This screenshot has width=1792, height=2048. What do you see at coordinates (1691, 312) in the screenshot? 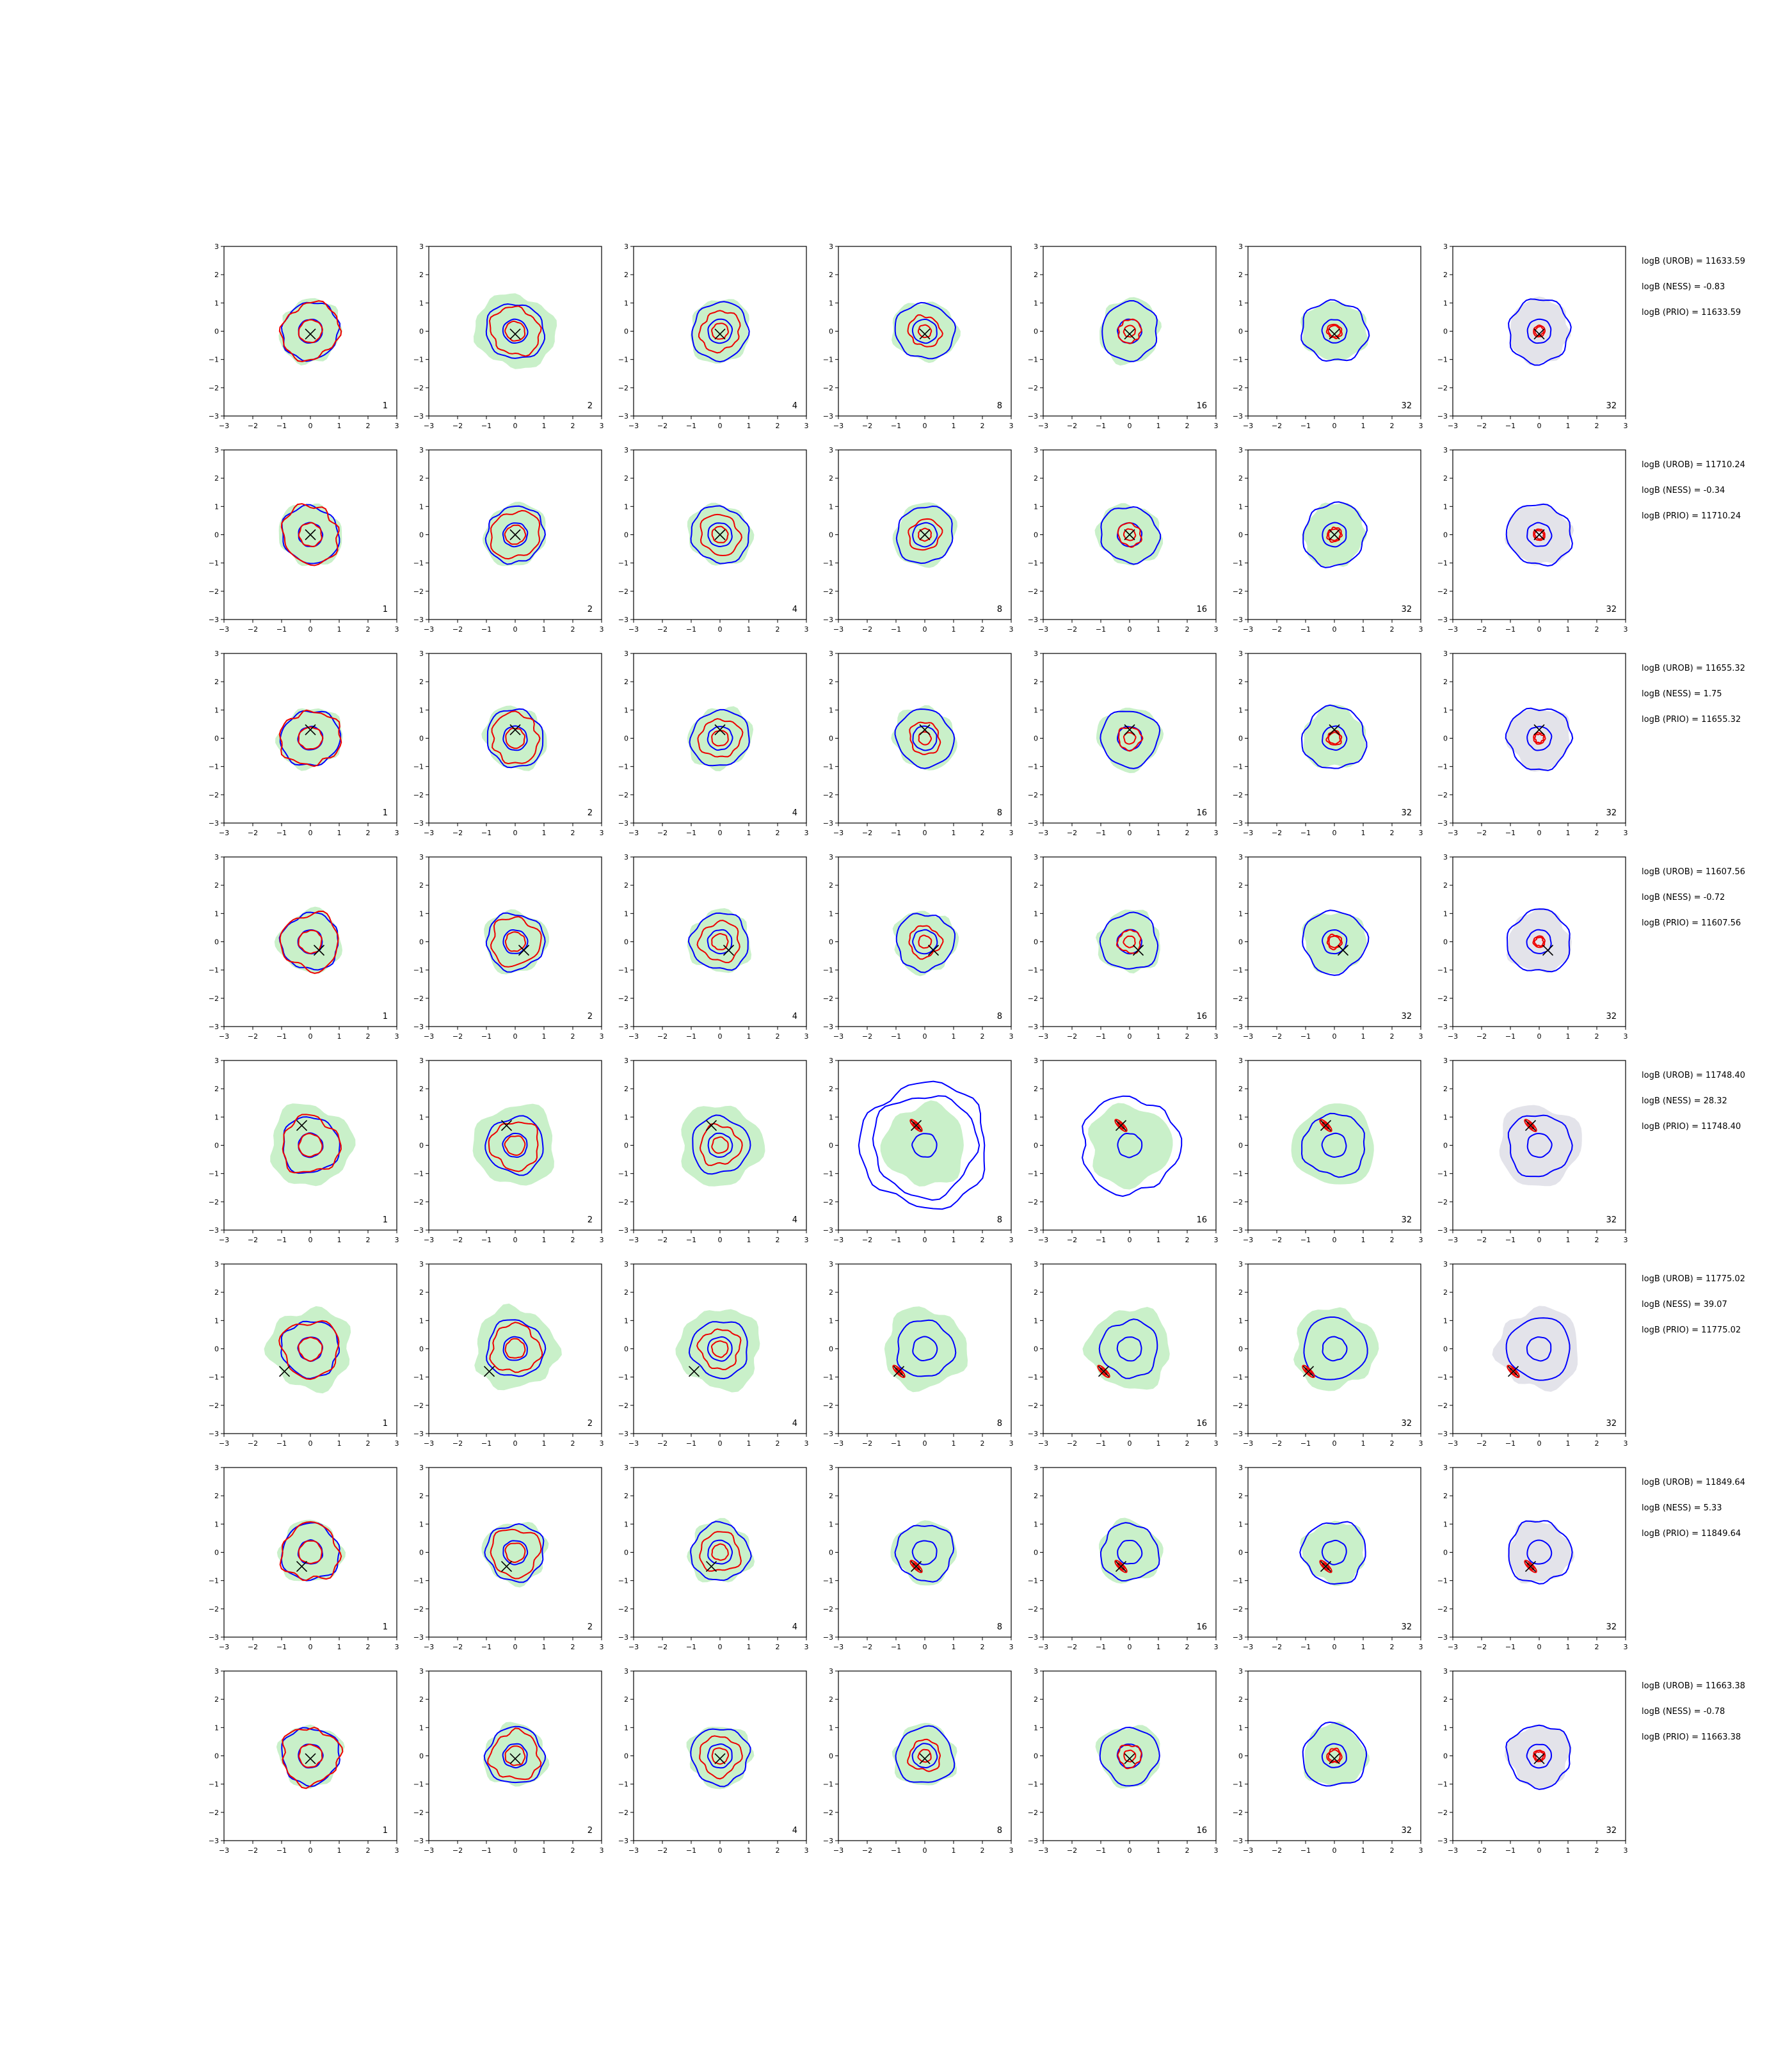
I see `logb-prio-label: logB (PRIO) = 11633.59` at bounding box center [1691, 312].